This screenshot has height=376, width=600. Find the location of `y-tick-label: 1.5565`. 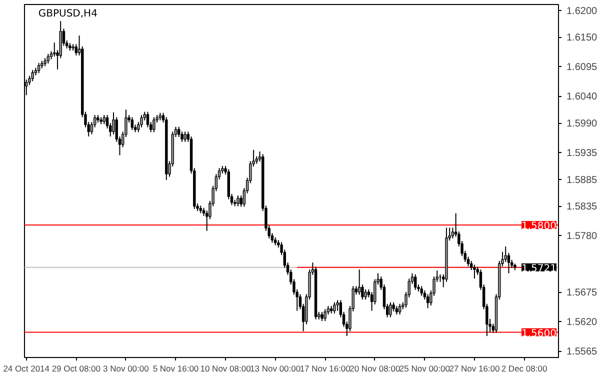

y-tick-label: 1.5565 is located at coordinates (582, 352).